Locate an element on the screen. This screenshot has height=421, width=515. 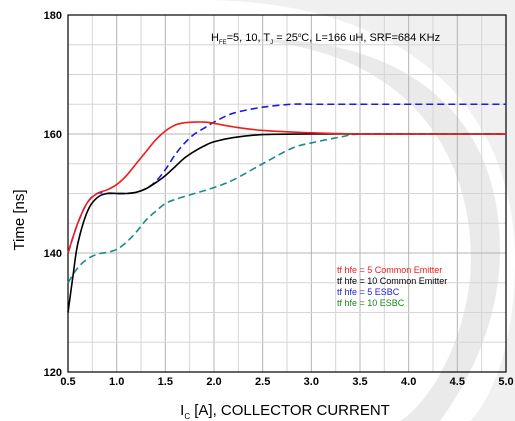
anno-text2: = 25 is located at coordinates (285, 38).